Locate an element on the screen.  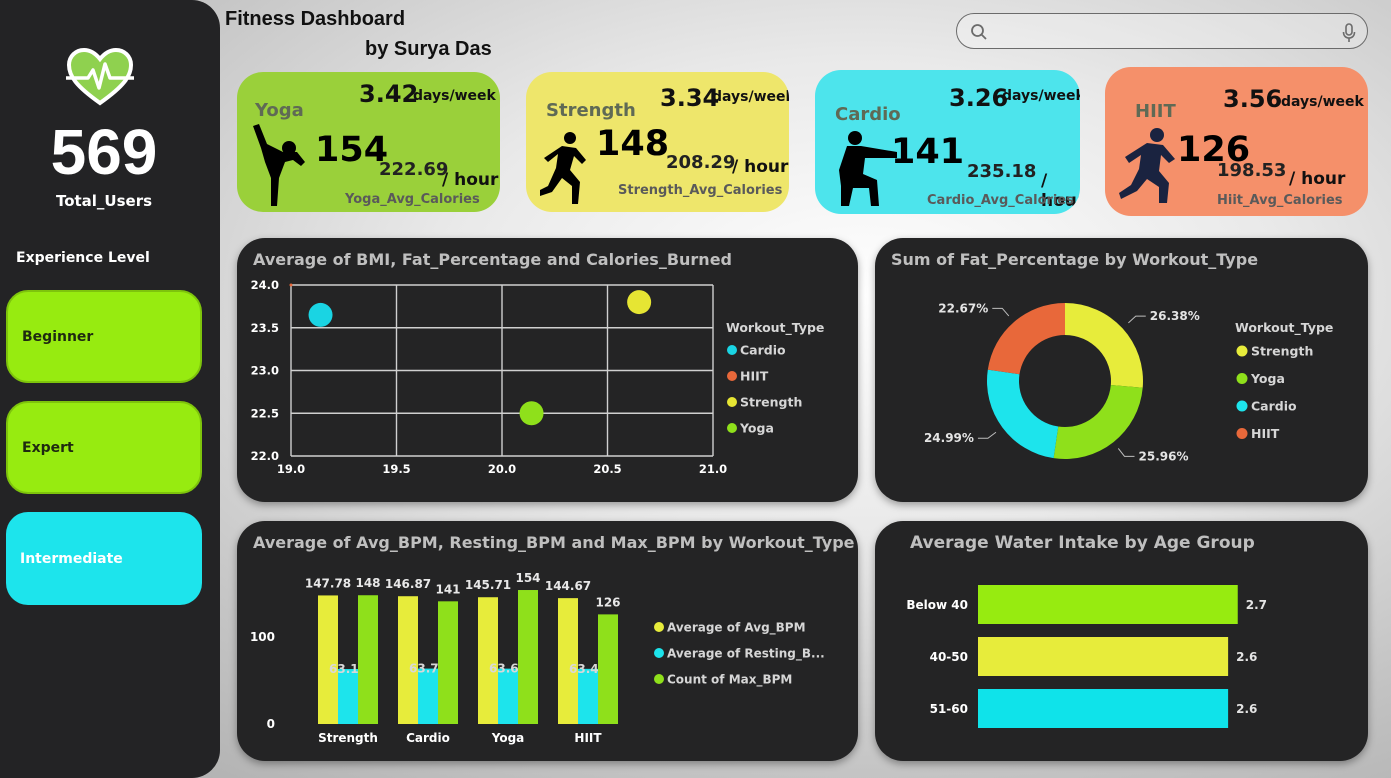
bar-value-label: 63.70 is located at coordinates (428, 669).